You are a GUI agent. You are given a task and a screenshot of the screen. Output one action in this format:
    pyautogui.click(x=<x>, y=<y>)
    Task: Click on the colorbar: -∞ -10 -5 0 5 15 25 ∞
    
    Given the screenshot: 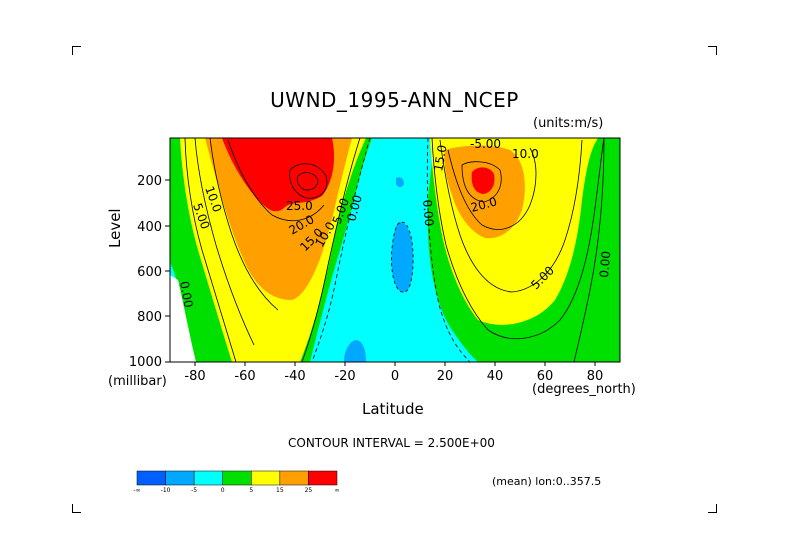 What is the action you would take?
    pyautogui.click(x=236, y=482)
    